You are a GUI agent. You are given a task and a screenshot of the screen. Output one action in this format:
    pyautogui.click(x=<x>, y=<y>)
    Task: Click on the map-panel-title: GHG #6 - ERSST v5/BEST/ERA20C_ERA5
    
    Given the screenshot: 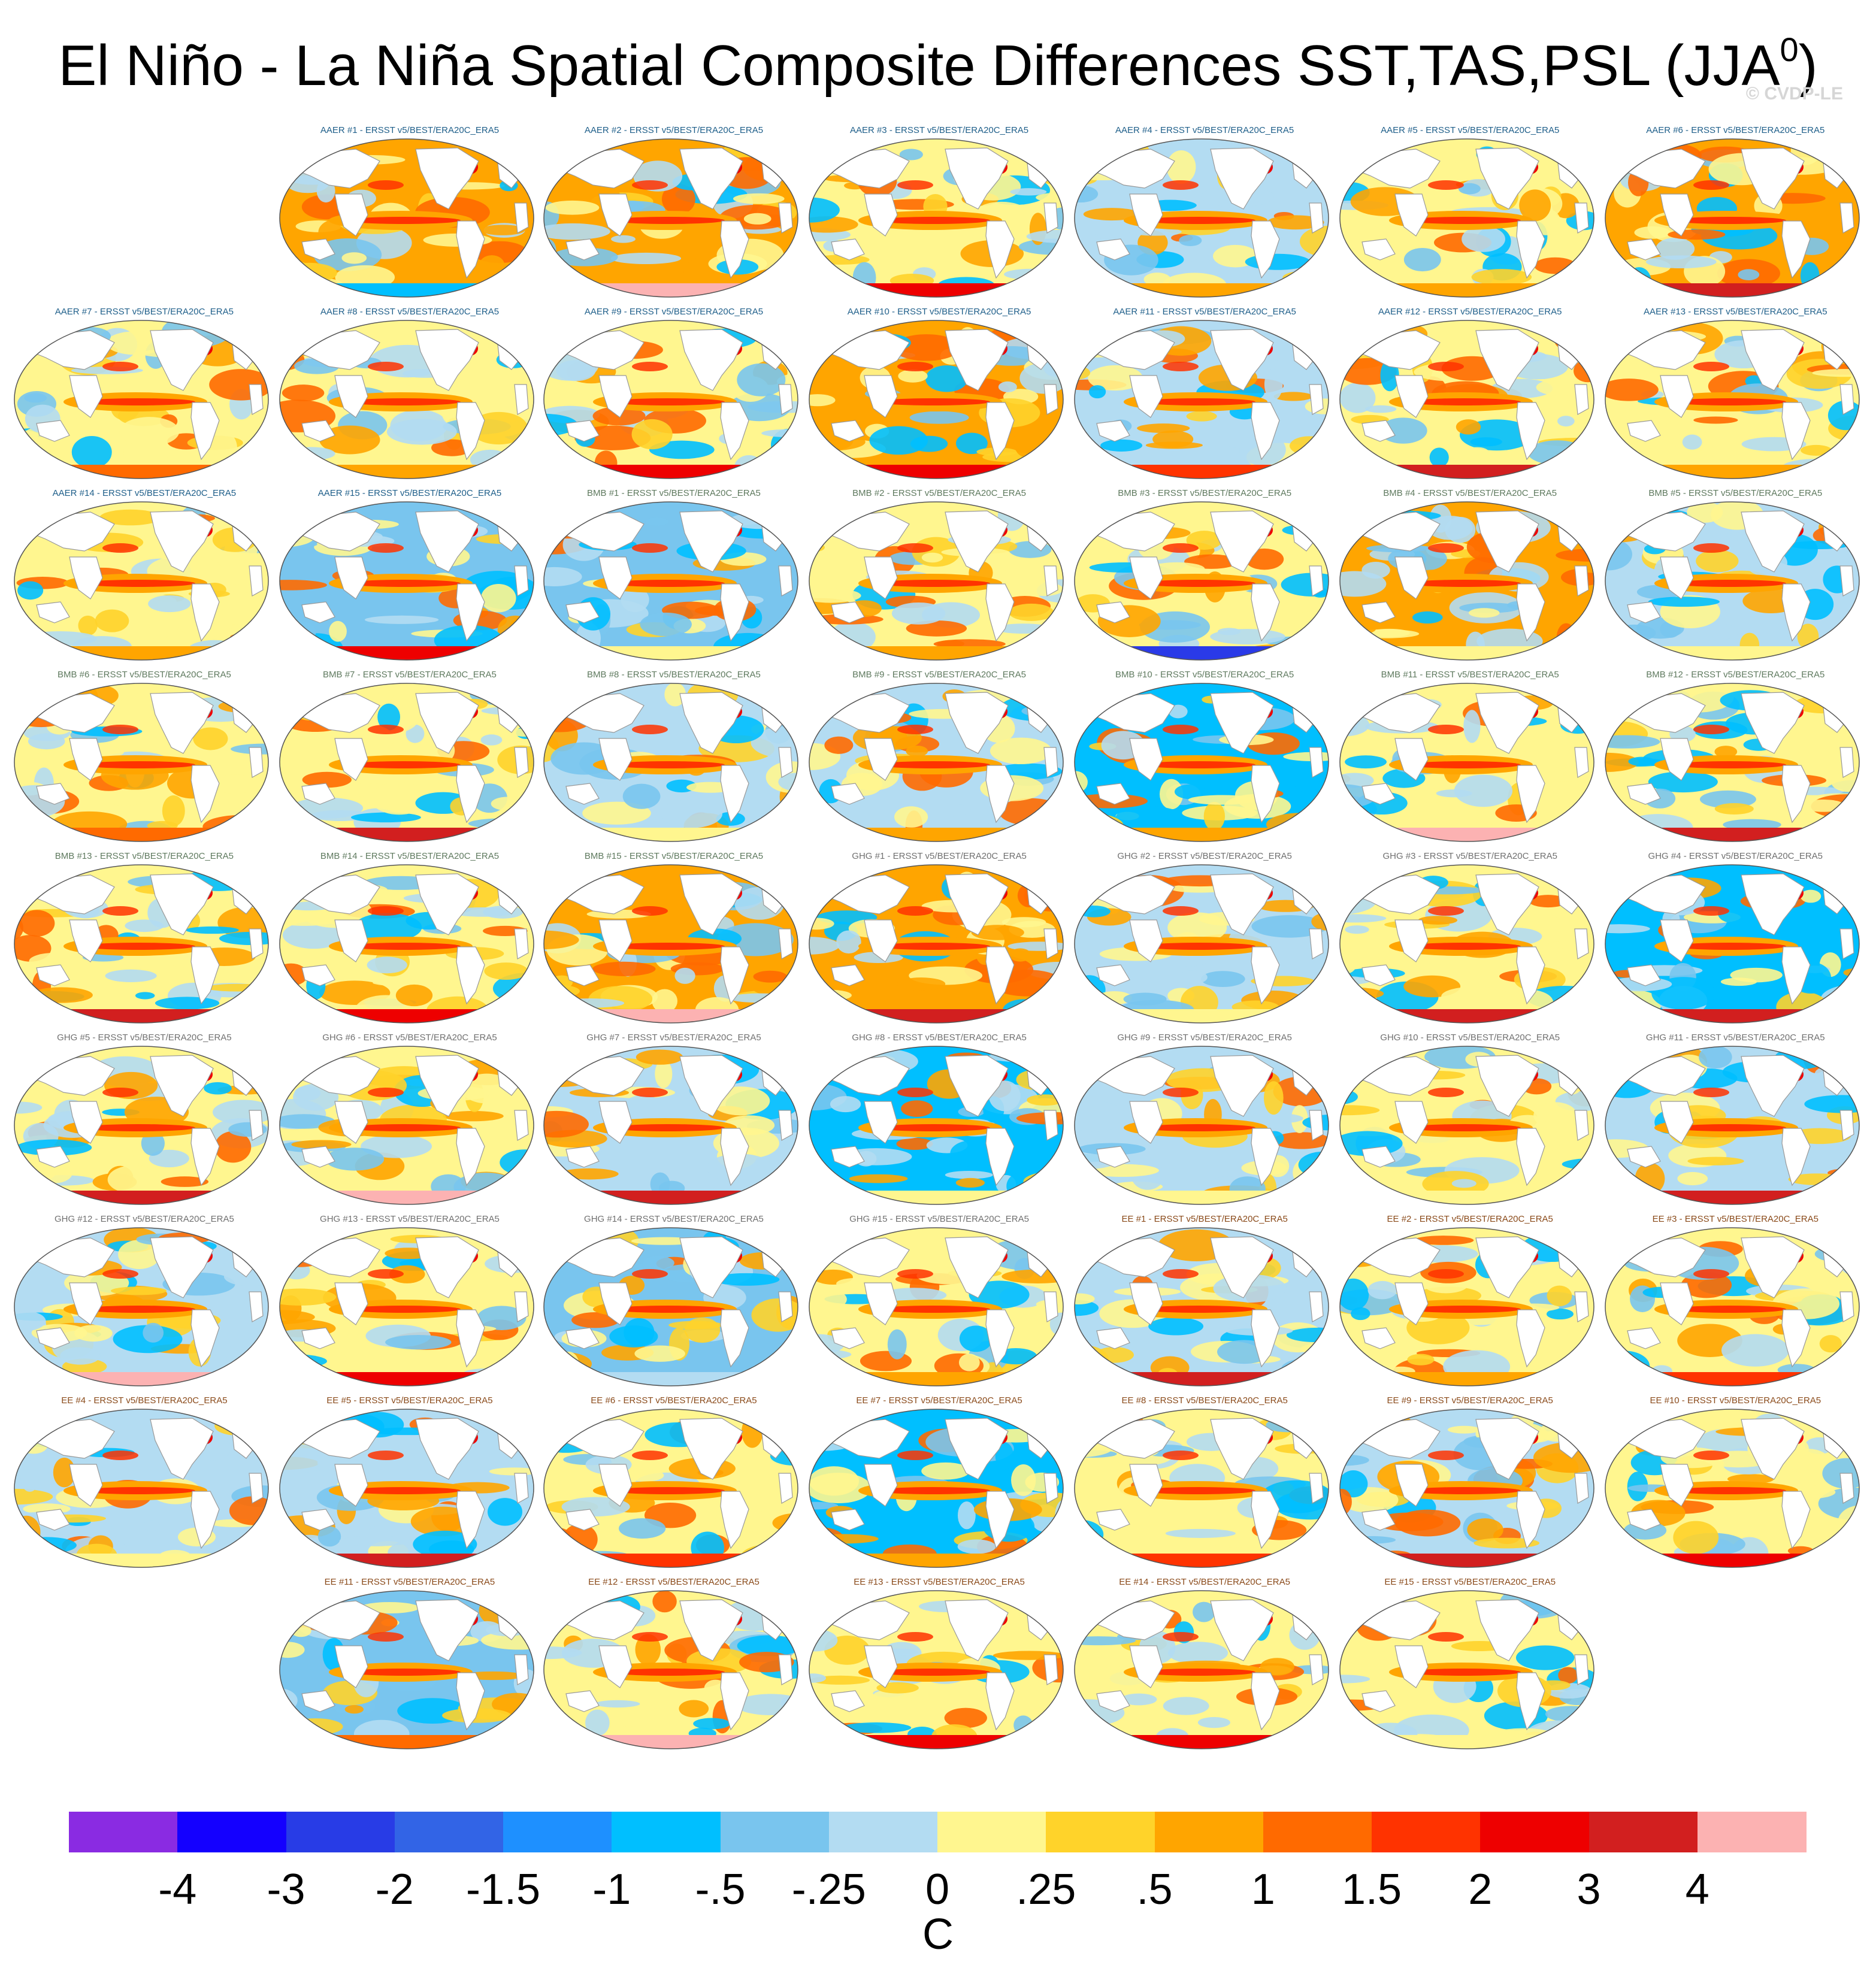 What is the action you would take?
    pyautogui.click(x=409, y=1038)
    